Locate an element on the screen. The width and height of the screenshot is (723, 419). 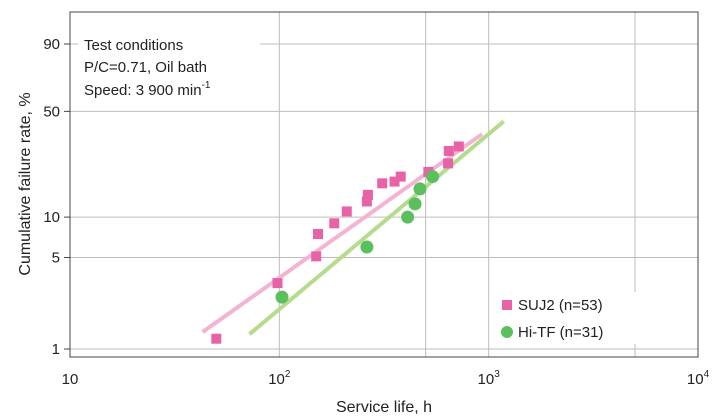
x-tick-label: 10³ is located at coordinates (489, 378).